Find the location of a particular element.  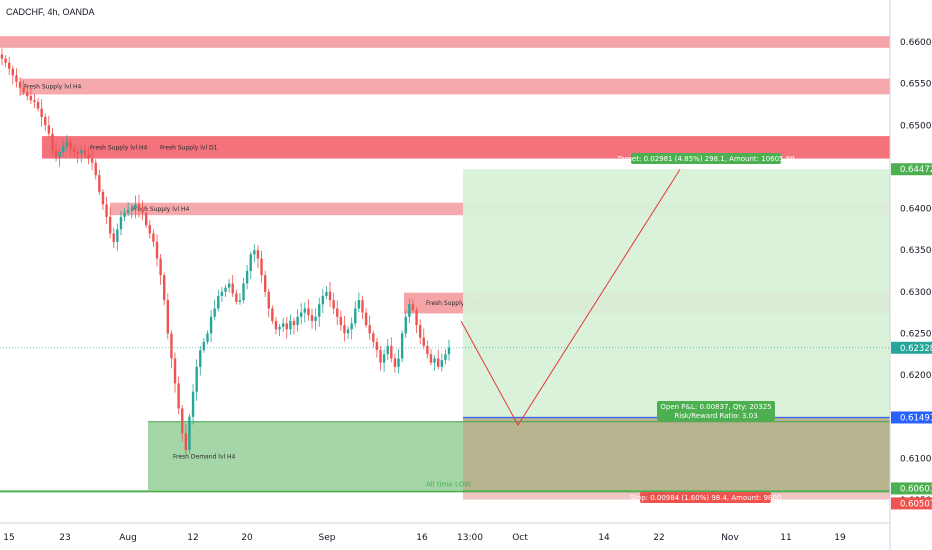

demand-zone-h4-label: Fresh Demand lvl H4 is located at coordinates (204, 457).